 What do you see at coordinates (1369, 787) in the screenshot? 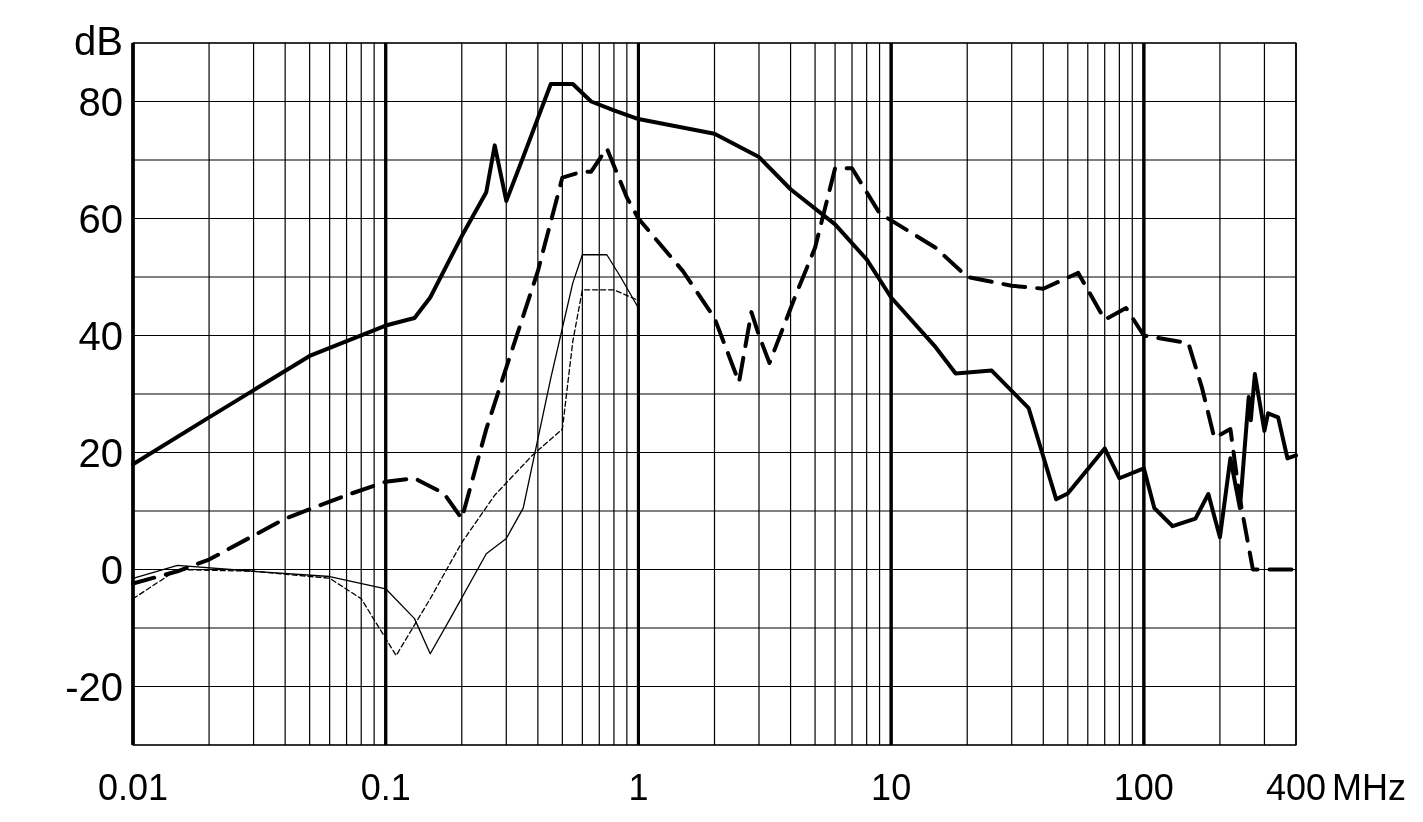
I see `x-axis-title: MHz` at bounding box center [1369, 787].